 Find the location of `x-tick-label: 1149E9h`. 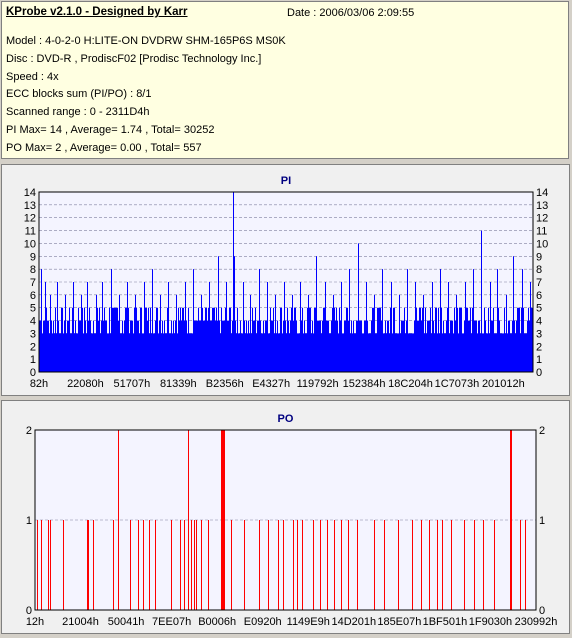

x-tick-label: 1149E9h is located at coordinates (308, 622).